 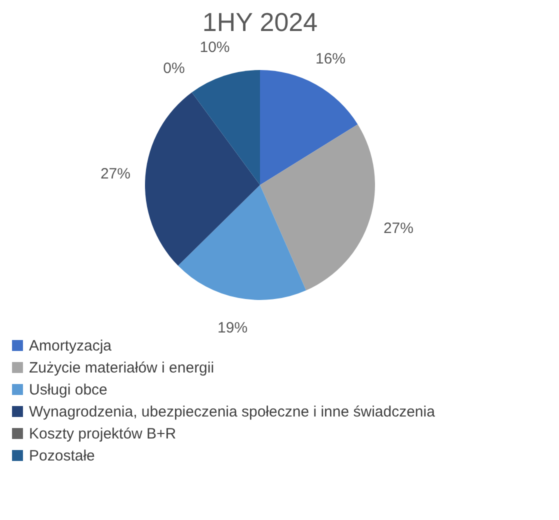 What do you see at coordinates (121, 368) in the screenshot?
I see `legend-label: Zużycie materiałów i energii` at bounding box center [121, 368].